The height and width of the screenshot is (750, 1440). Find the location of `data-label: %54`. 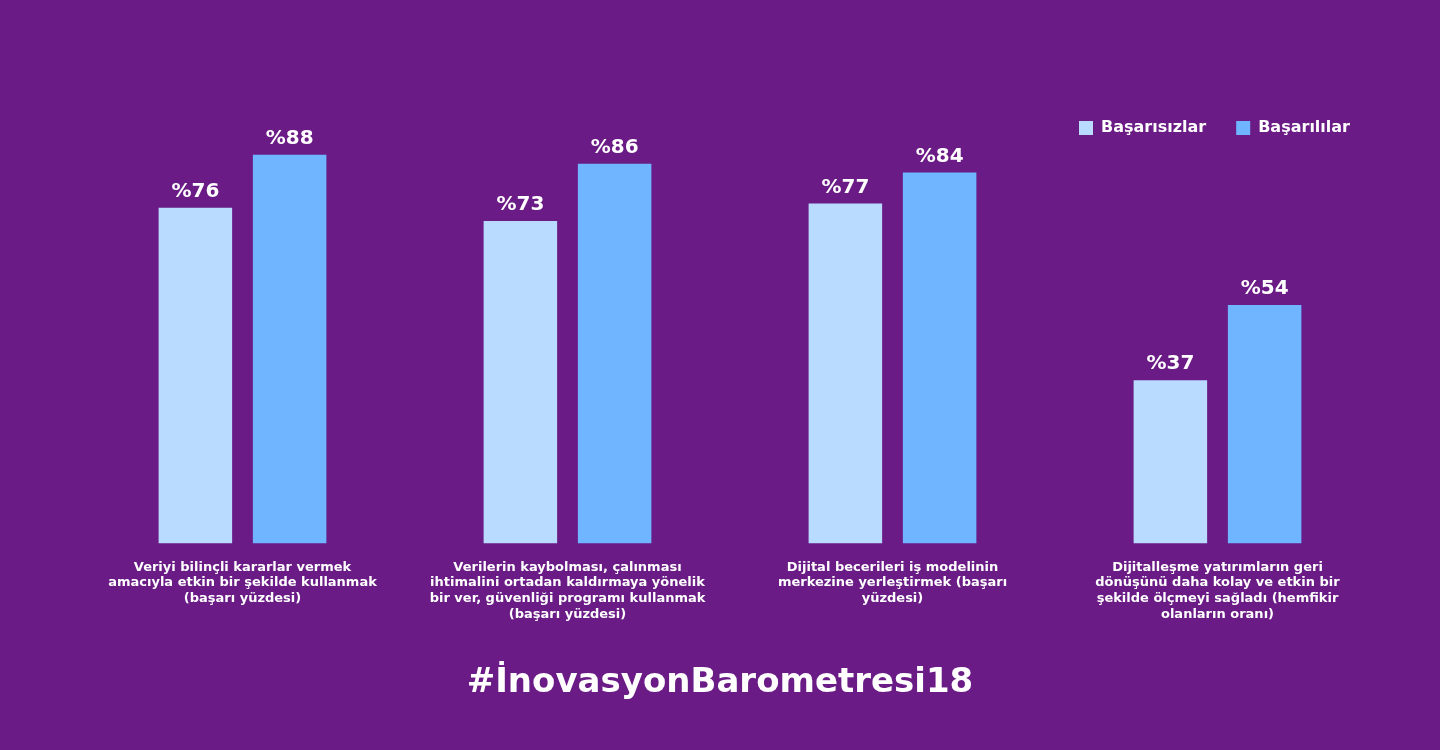

data-label: %54 is located at coordinates (1264, 287).